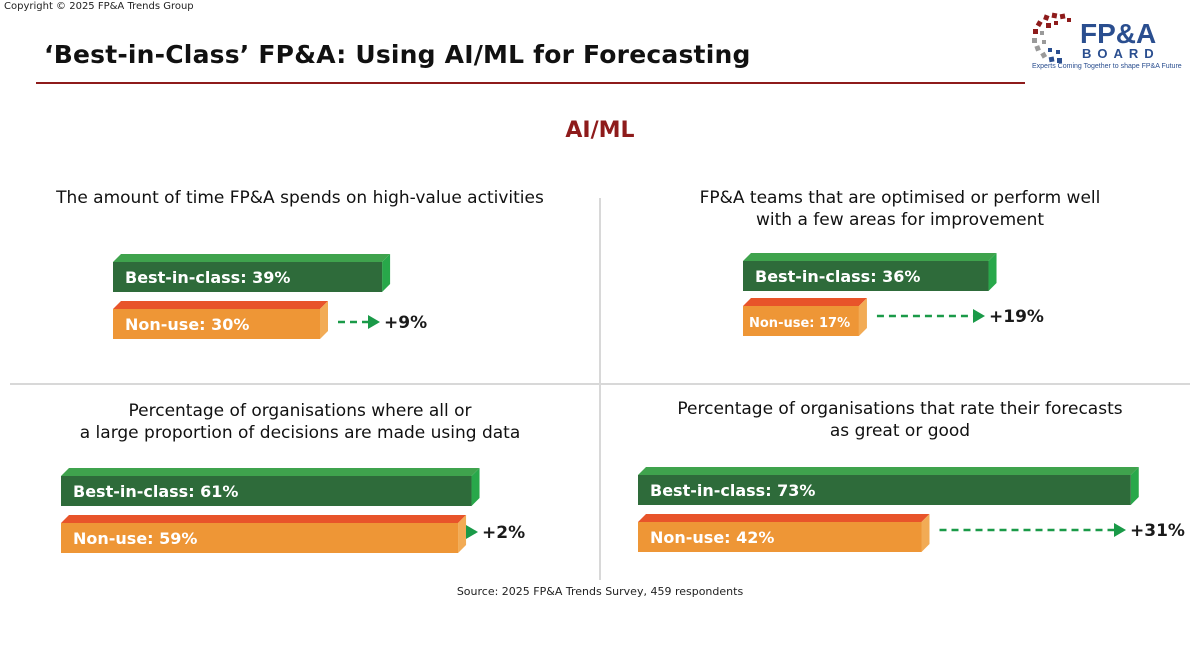 The image size is (1200, 646). I want to click on panel-1-best-in-class-label: Best-in-class: 39%, so click(207, 277).